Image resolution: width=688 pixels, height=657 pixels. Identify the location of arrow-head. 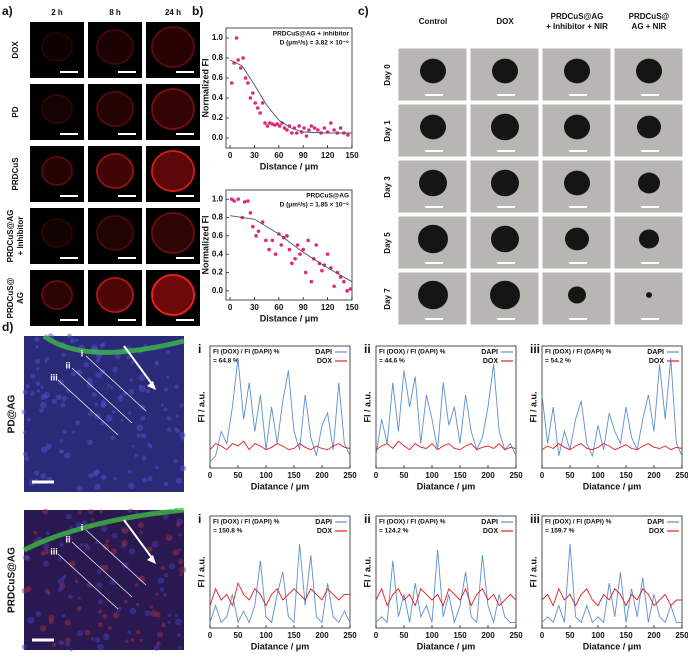
(151, 559).